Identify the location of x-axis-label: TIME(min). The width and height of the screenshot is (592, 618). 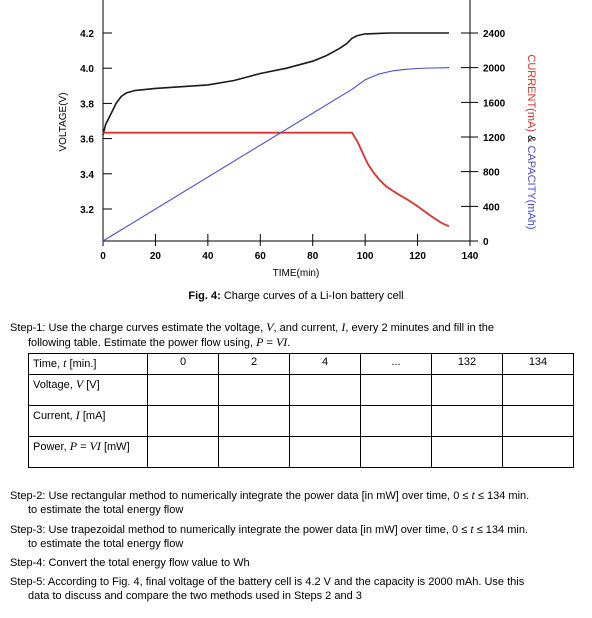
(296, 273).